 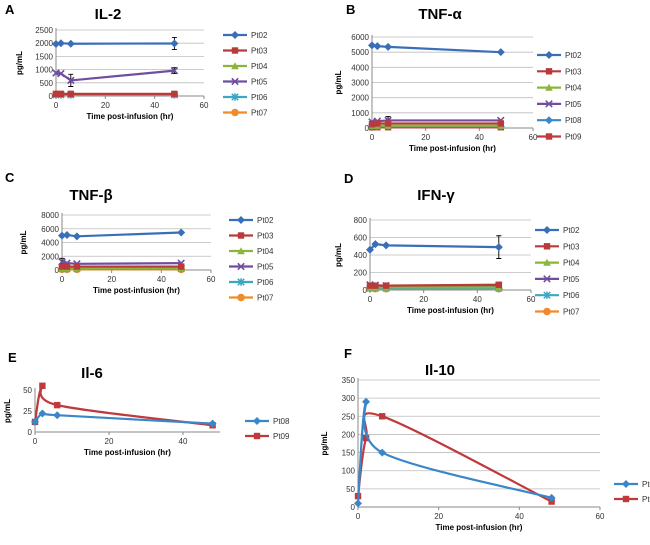 What do you see at coordinates (361, 255) in the screenshot?
I see `y-tick-label: 400` at bounding box center [361, 255].